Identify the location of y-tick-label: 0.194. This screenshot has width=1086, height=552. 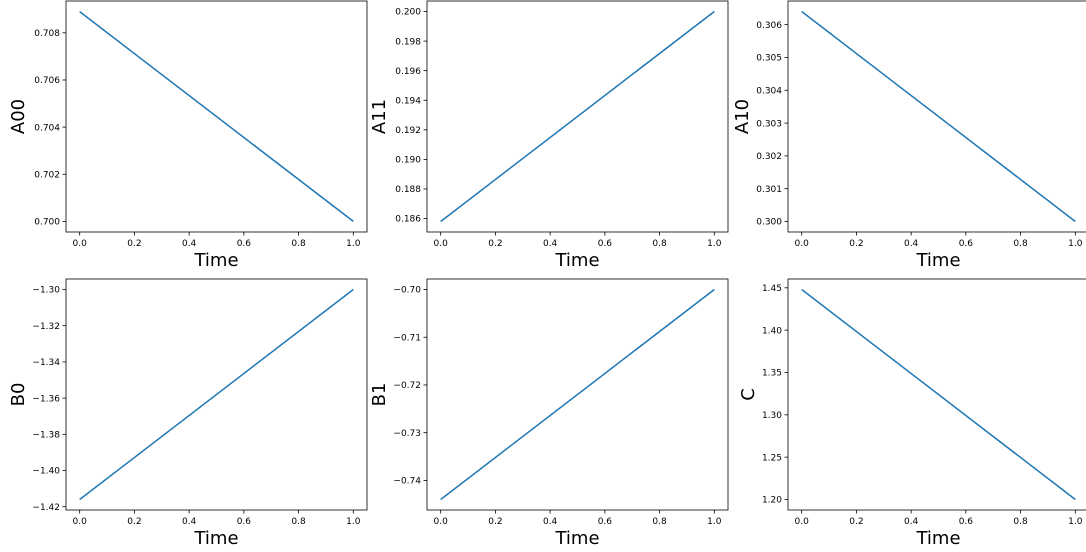
(408, 101).